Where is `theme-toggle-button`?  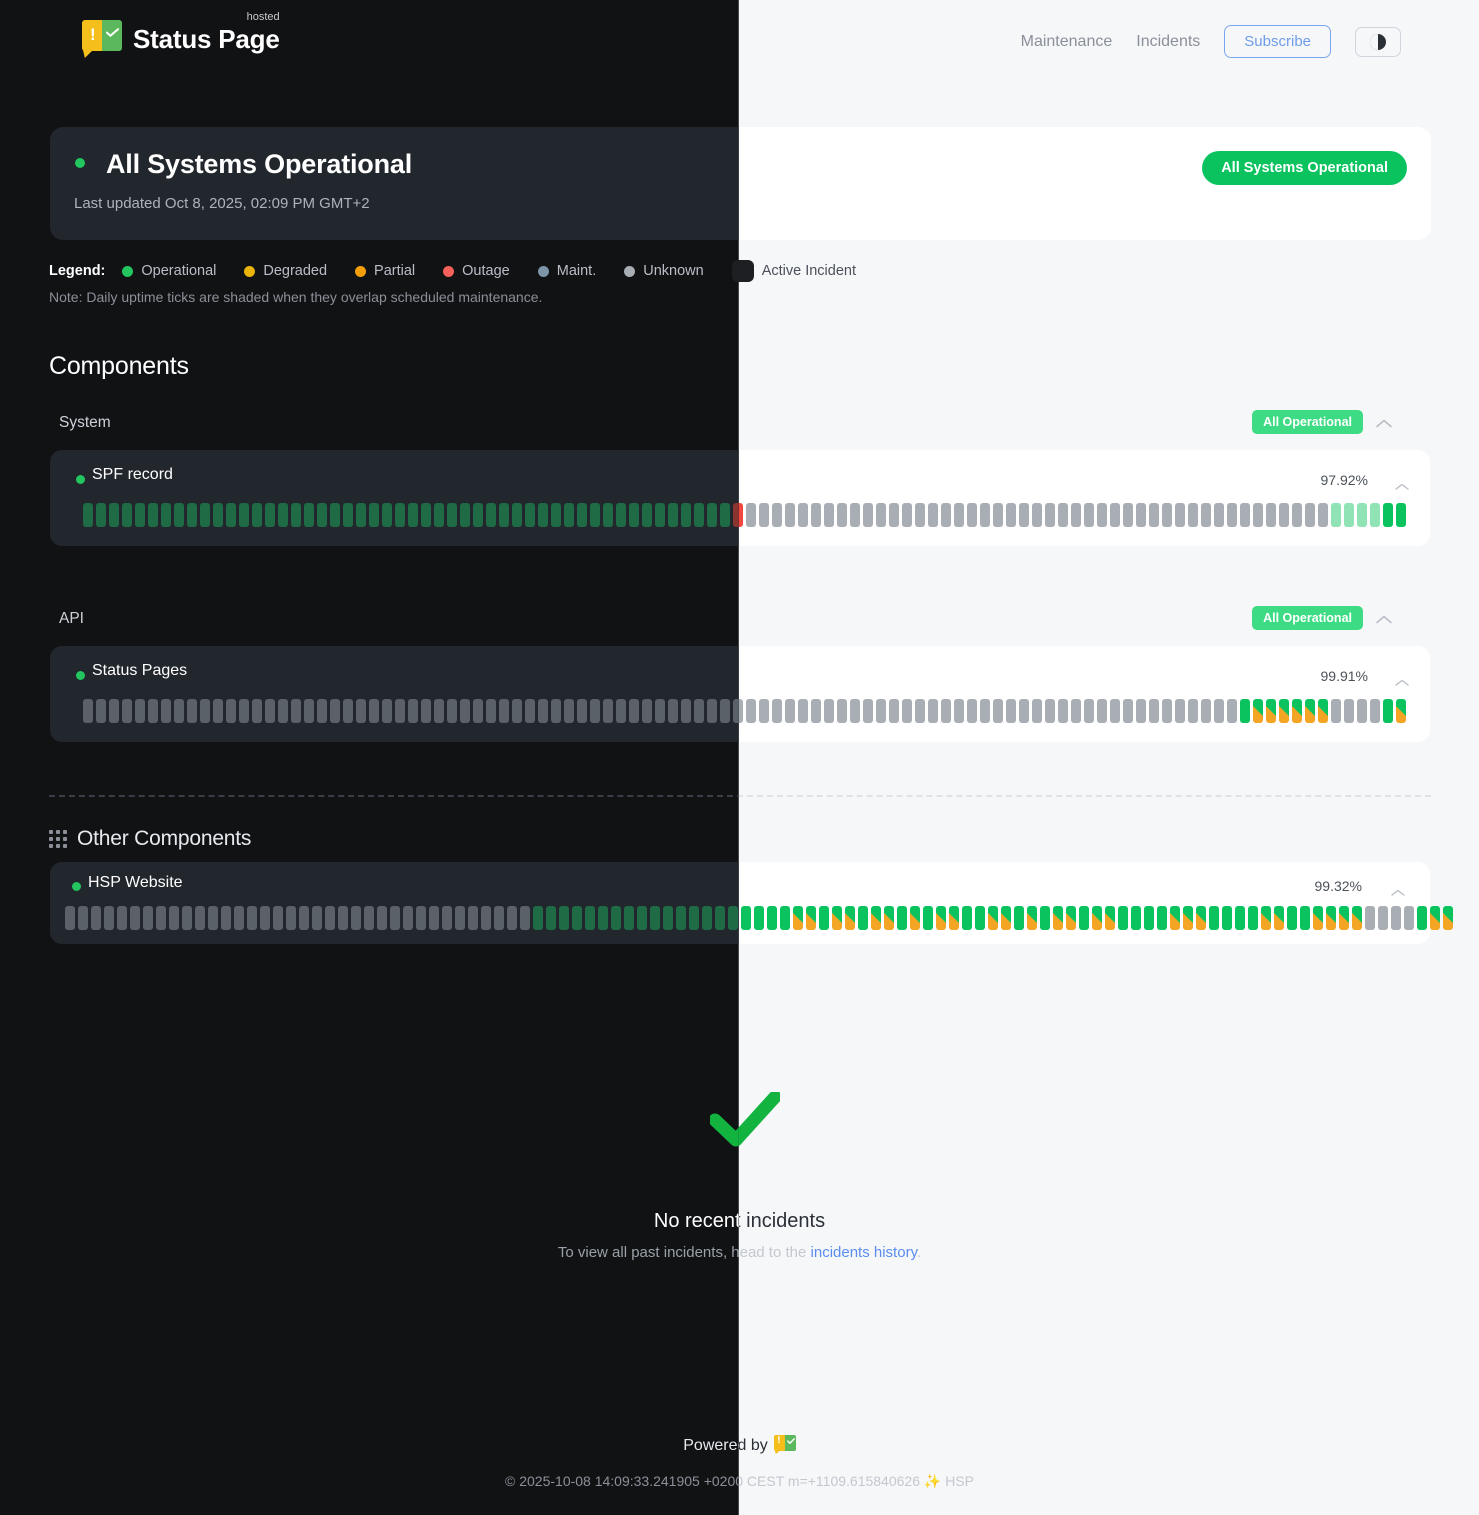 theme-toggle-button is located at coordinates (1378, 41).